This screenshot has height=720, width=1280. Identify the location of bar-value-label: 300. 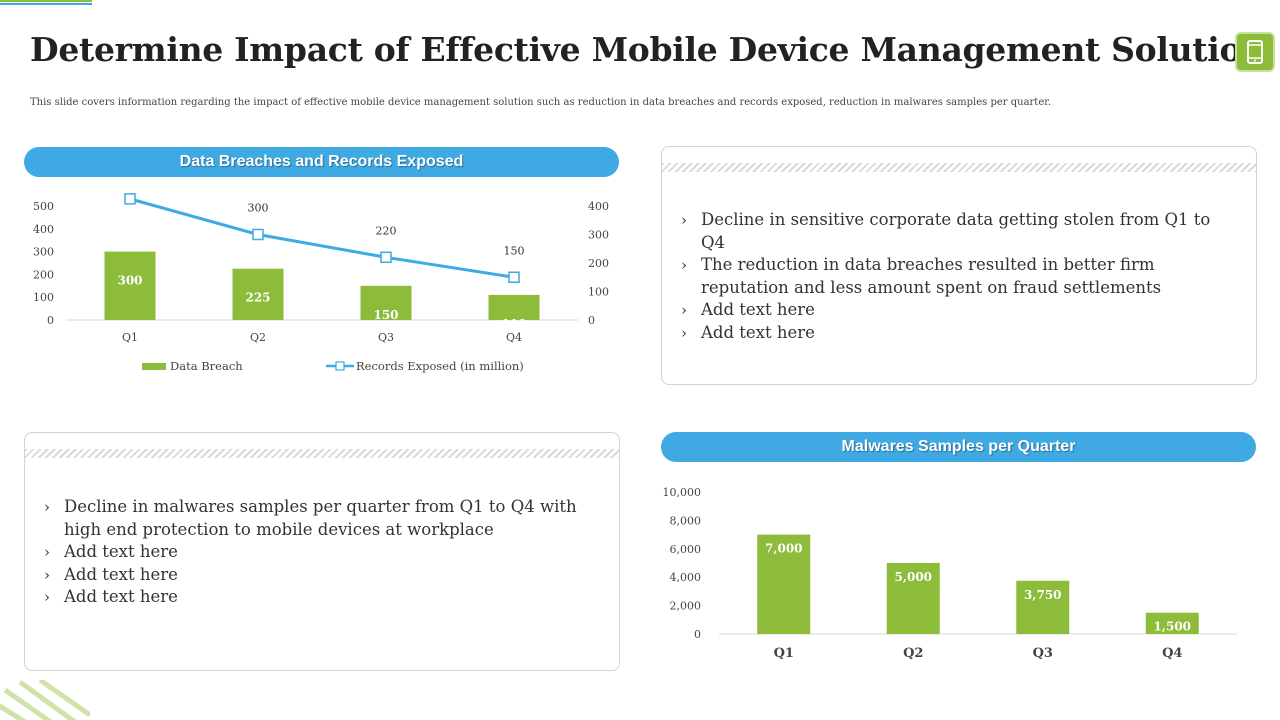
(129, 281).